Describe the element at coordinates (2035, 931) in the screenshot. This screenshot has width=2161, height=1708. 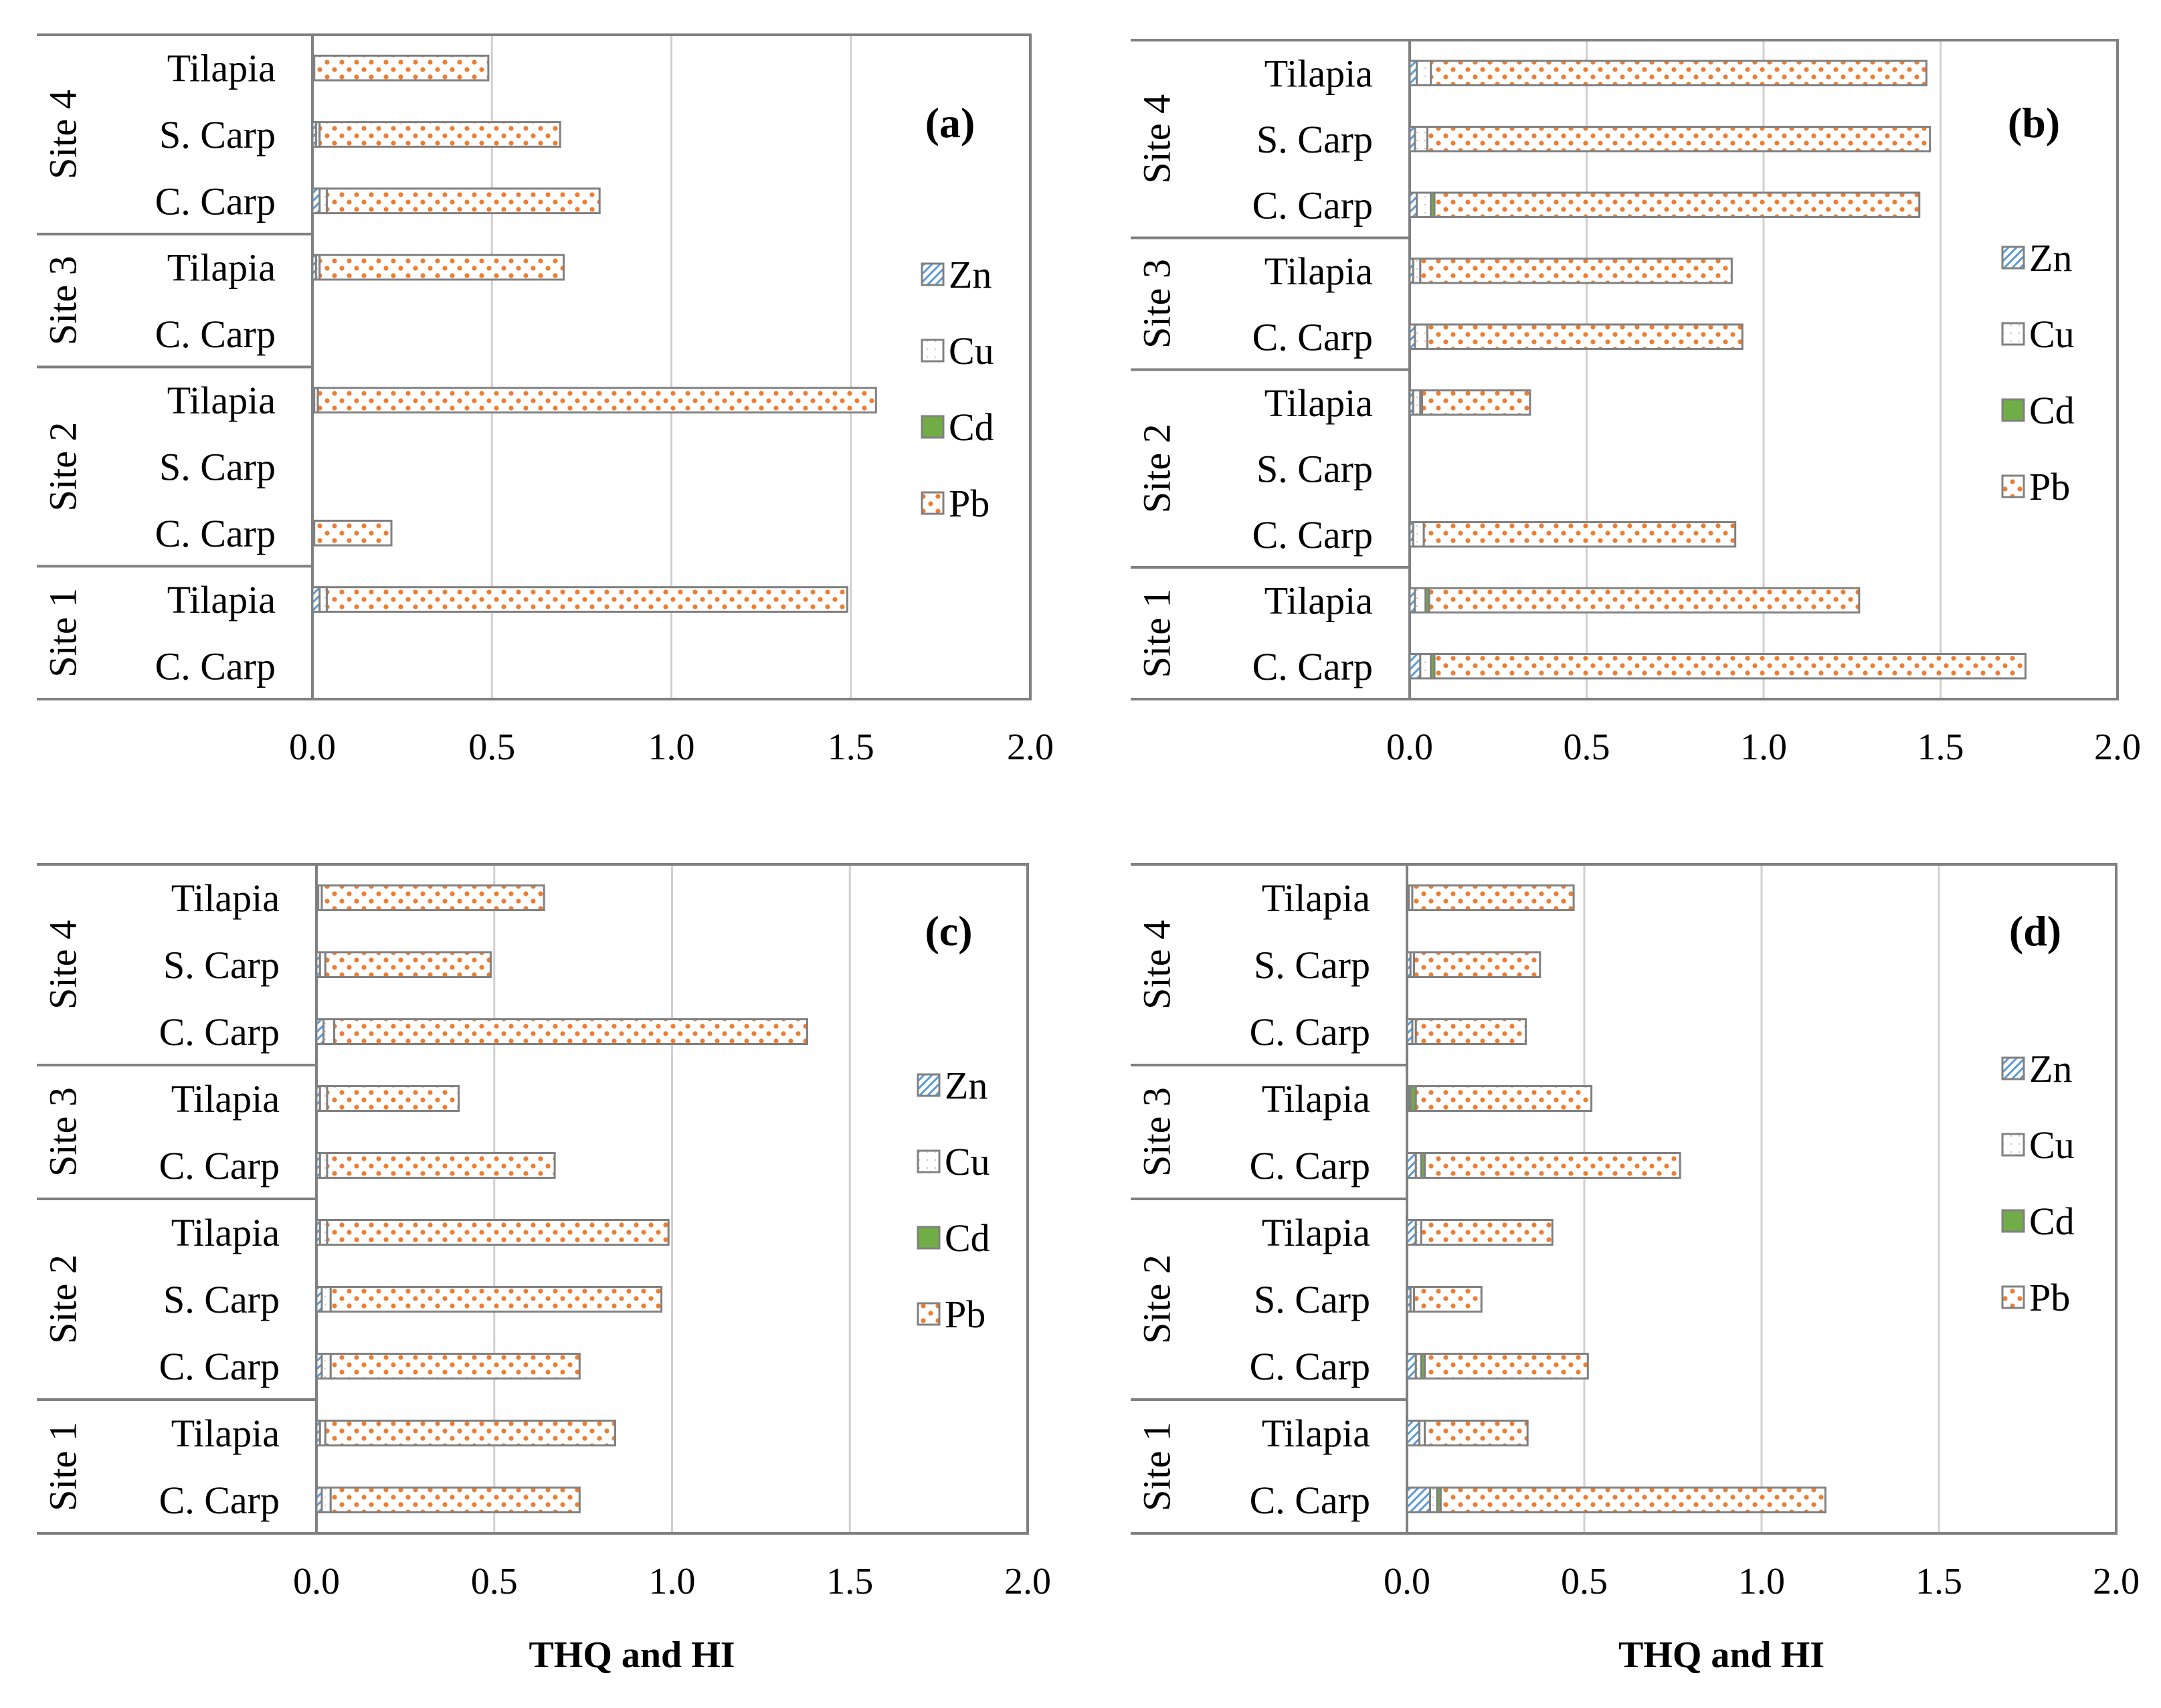
I see `panel-label: (d)` at that location.